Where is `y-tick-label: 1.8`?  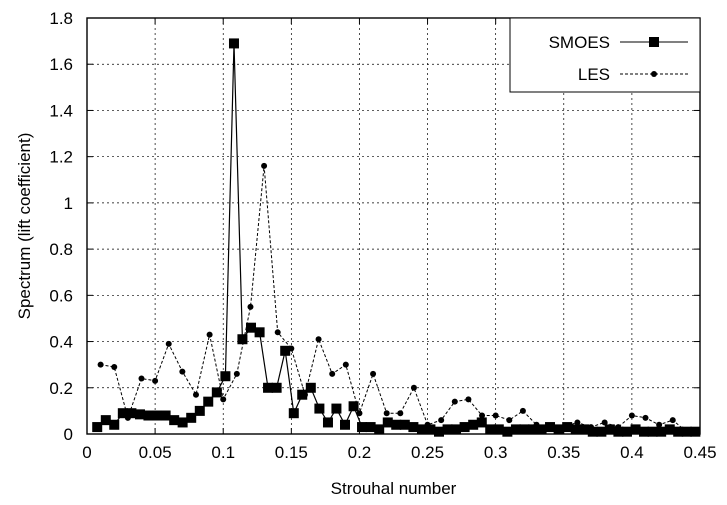
y-tick-label: 1.8 is located at coordinates (61, 18).